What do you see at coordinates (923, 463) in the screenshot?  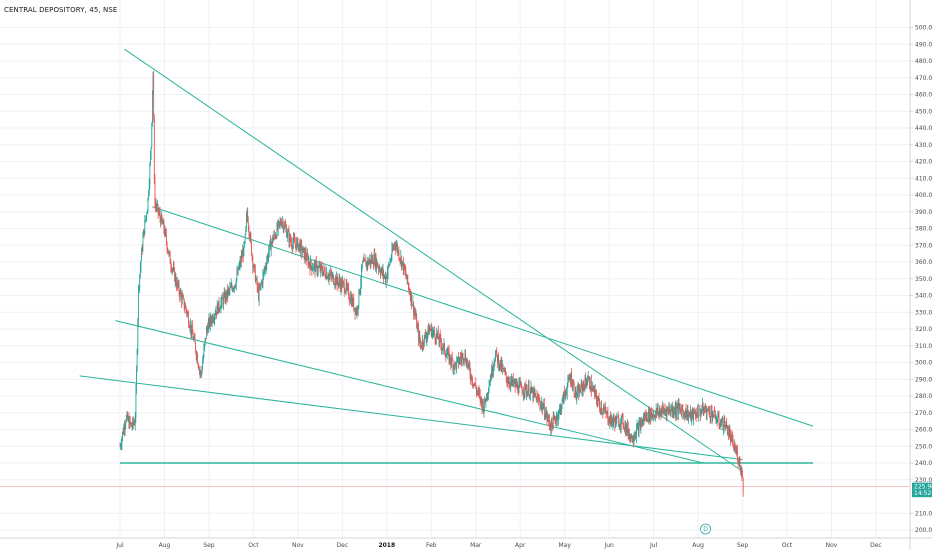 I see `price-tick-label: 240.00` at bounding box center [923, 463].